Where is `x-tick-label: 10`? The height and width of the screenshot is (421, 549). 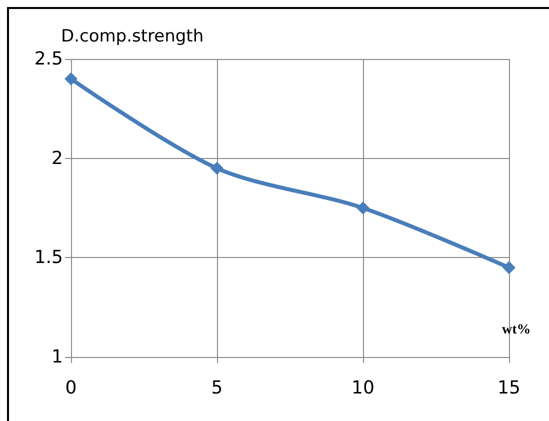 x-tick-label: 10 is located at coordinates (363, 388).